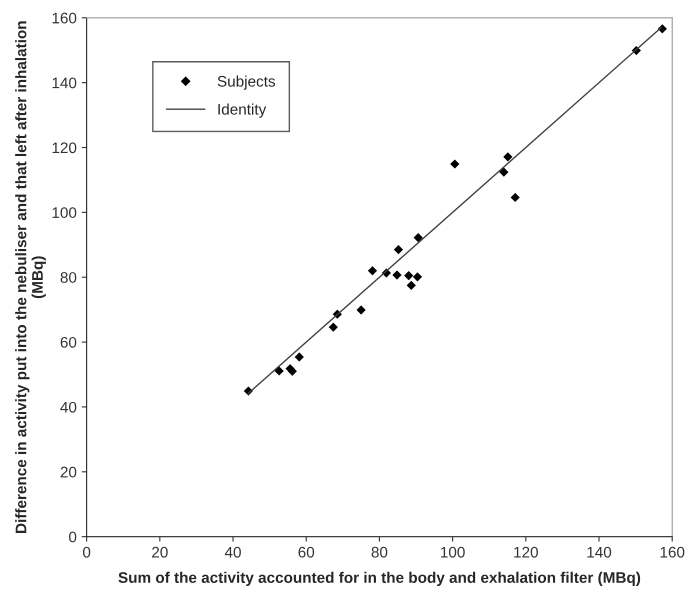 The height and width of the screenshot is (593, 693). I want to click on y-tick-label: 80, so click(68, 277).